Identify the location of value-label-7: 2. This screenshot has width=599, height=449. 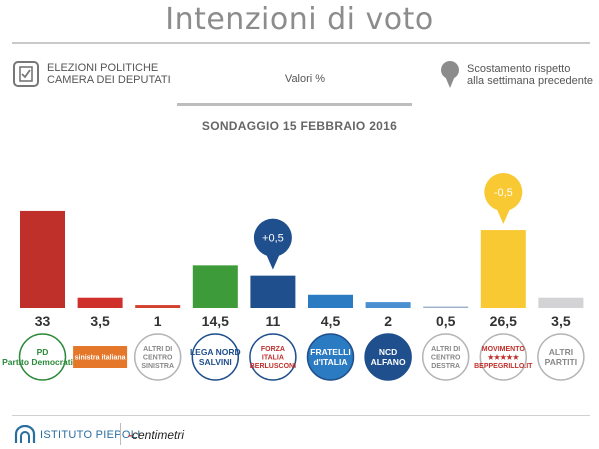
(388, 321).